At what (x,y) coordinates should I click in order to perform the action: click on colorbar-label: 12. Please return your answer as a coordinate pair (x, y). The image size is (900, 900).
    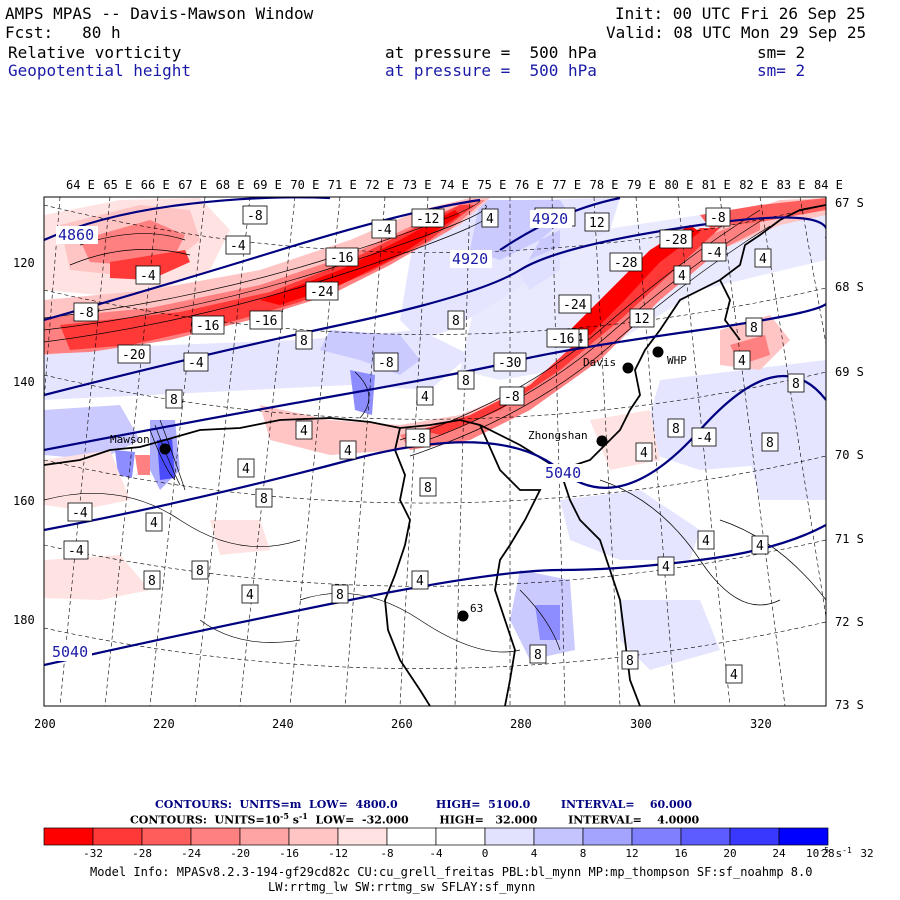
    Looking at the image, I should click on (631, 853).